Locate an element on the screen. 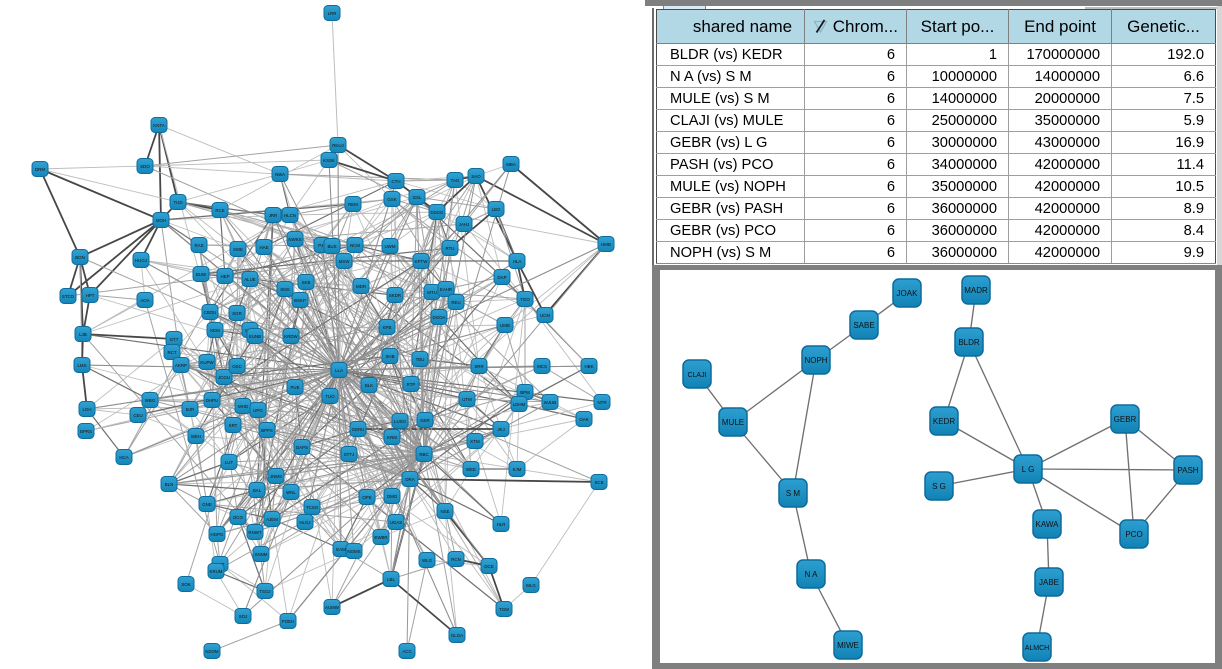 This screenshot has height=669, width=1222. svg-text: LGH is located at coordinates (86, 409).